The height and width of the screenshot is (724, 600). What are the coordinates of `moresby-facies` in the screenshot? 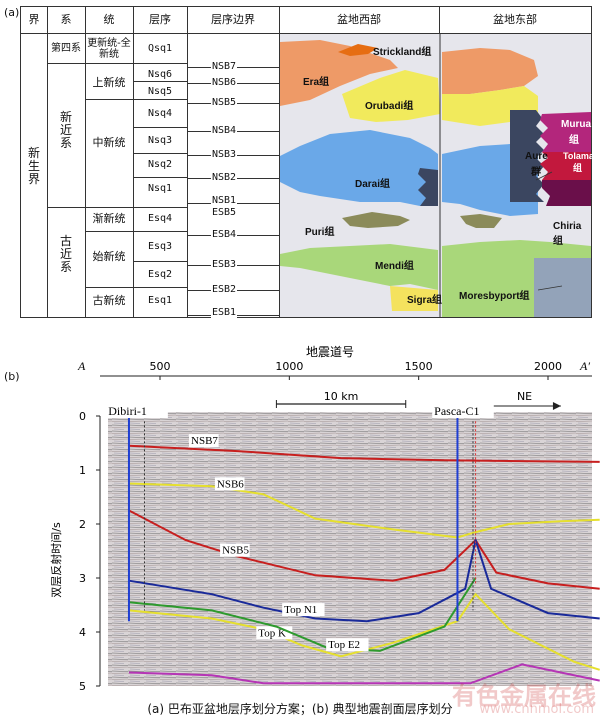 It's located at (562, 287).